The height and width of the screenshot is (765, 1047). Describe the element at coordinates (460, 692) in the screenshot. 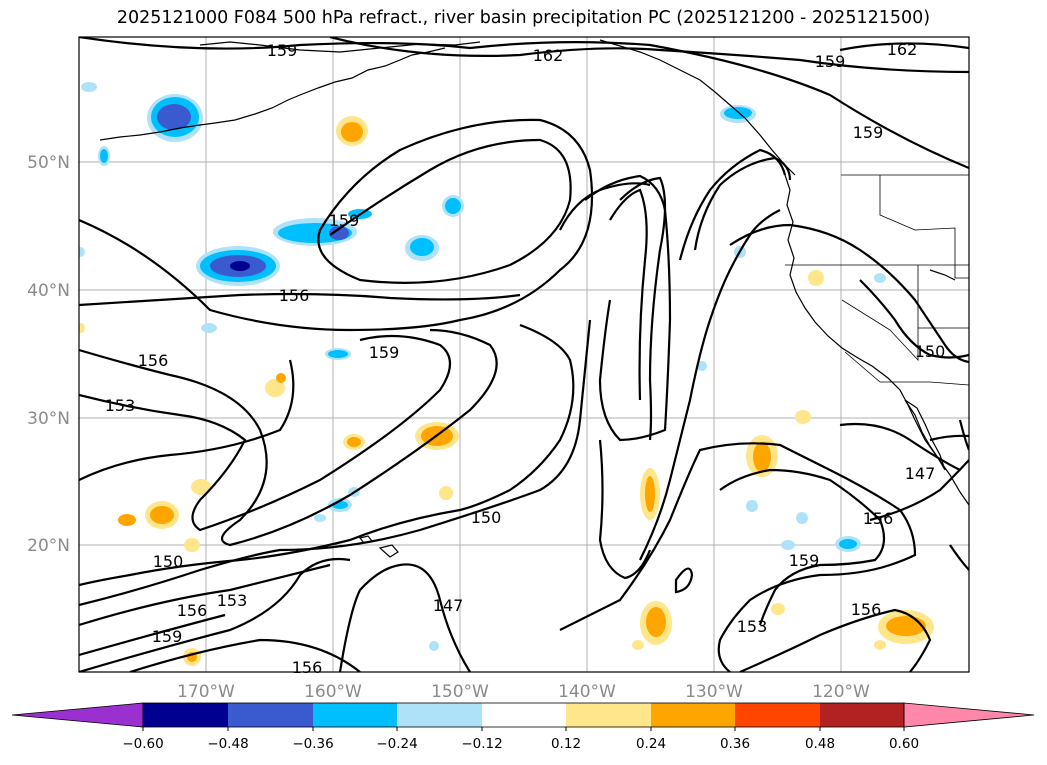

I see `lon-label: 150°W` at that location.